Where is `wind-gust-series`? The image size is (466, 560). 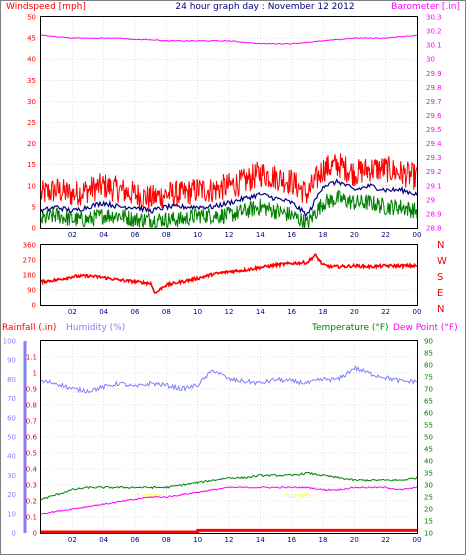 wind-gust-series is located at coordinates (229, 181).